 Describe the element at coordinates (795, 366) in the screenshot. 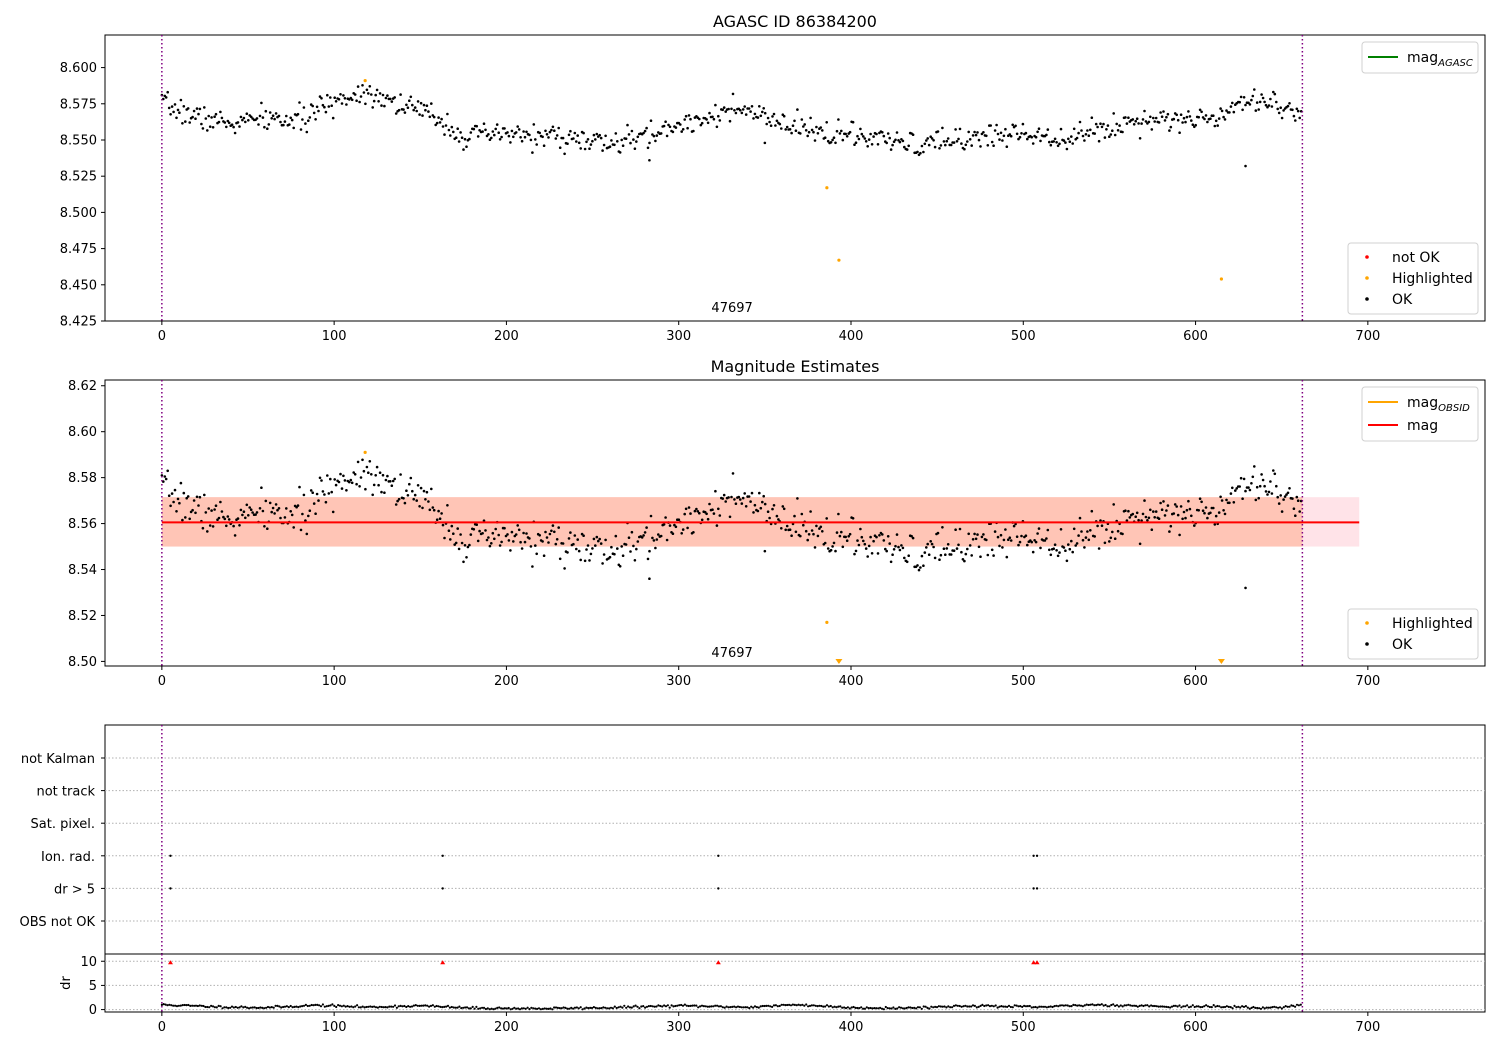

I see `chart-title: Magnitude Estimates` at that location.